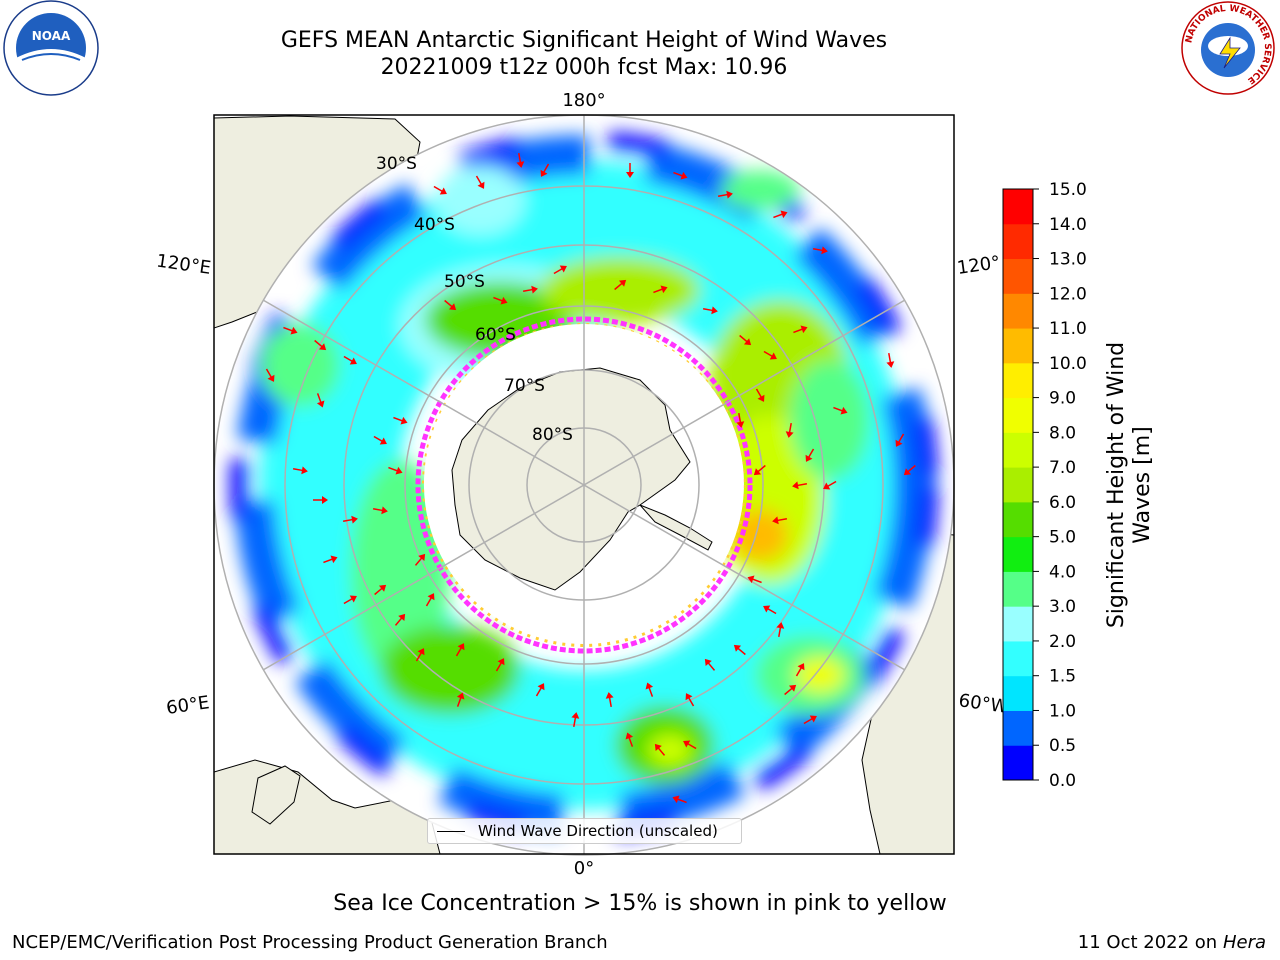  What do you see at coordinates (1062, 746) in the screenshot?
I see `colorbar-tick-label: 0.5` at bounding box center [1062, 746].